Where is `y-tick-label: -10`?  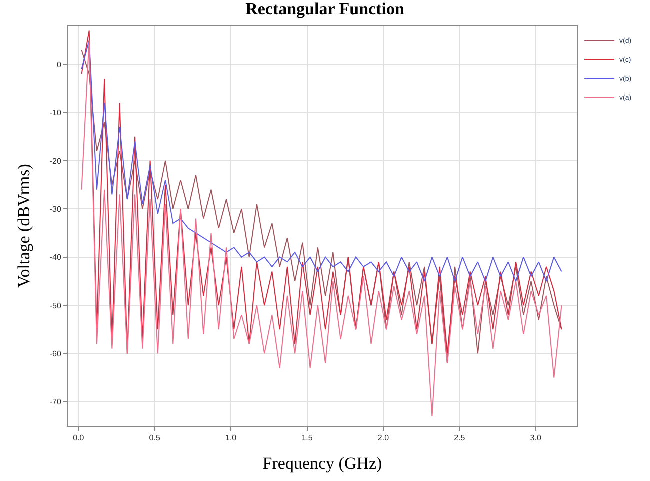
y-tick-label: -10 is located at coordinates (56, 113).